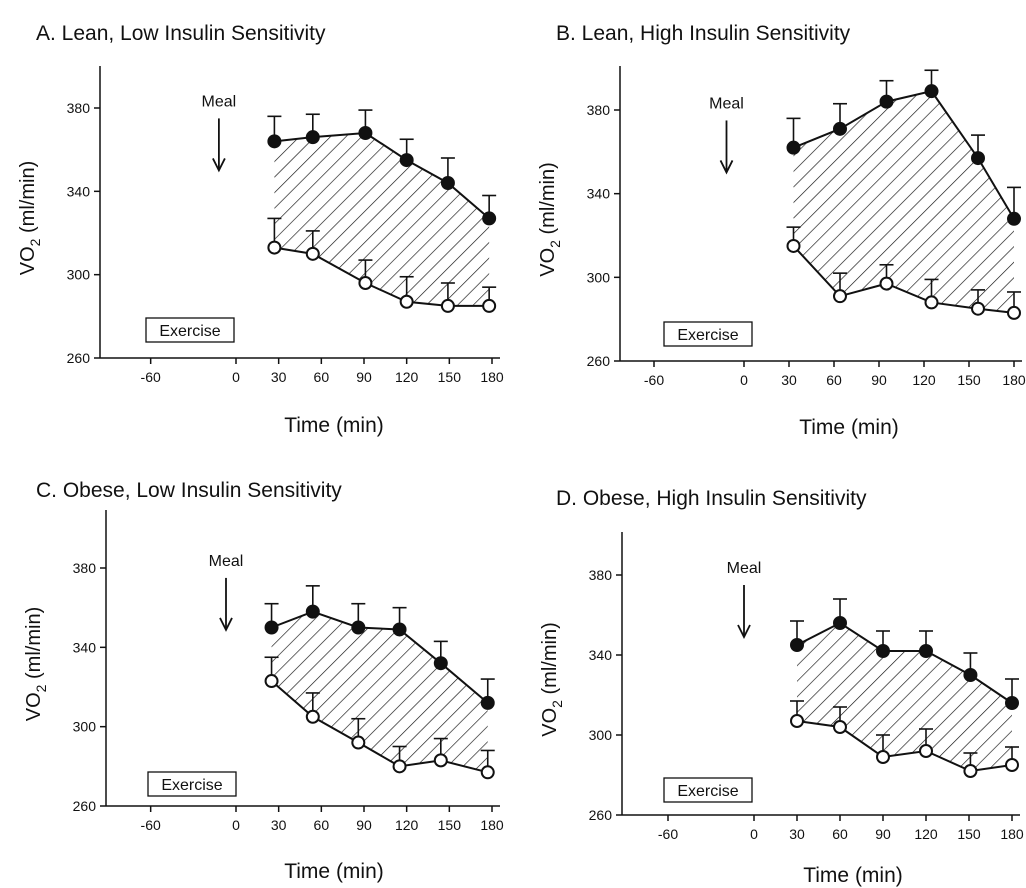 Image resolution: width=1026 pixels, height=888 pixels. I want to click on panel-b-title: B. Lean, High Insulin Sensitivity, so click(703, 33).